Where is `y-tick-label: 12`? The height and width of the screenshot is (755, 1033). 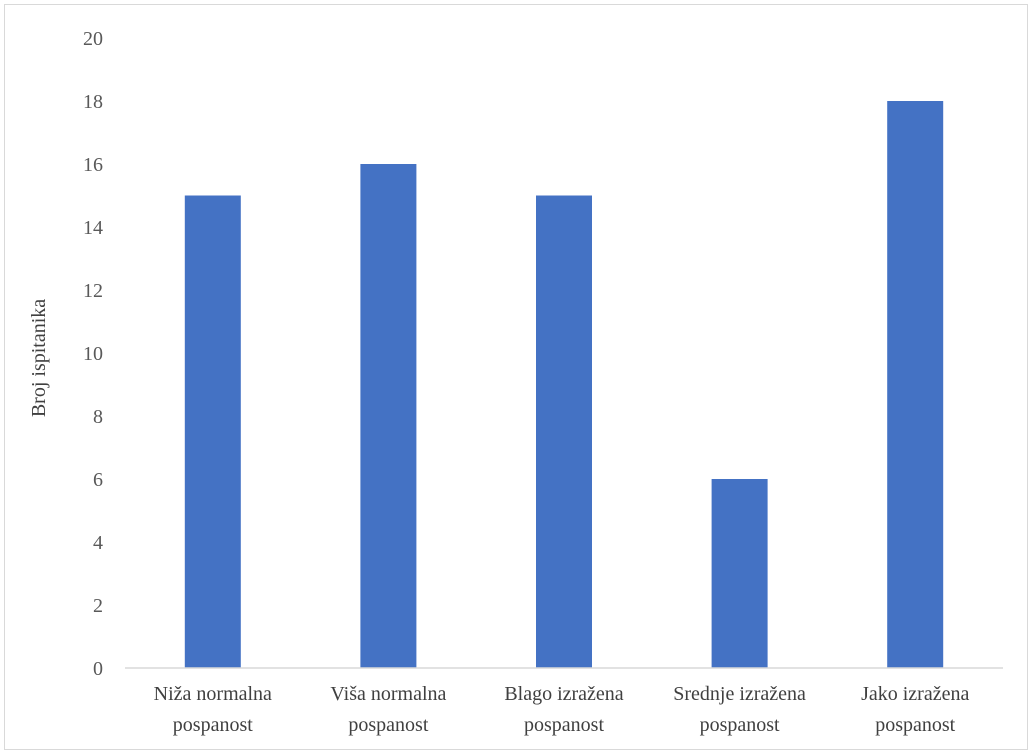 y-tick-label: 12 is located at coordinates (93, 291).